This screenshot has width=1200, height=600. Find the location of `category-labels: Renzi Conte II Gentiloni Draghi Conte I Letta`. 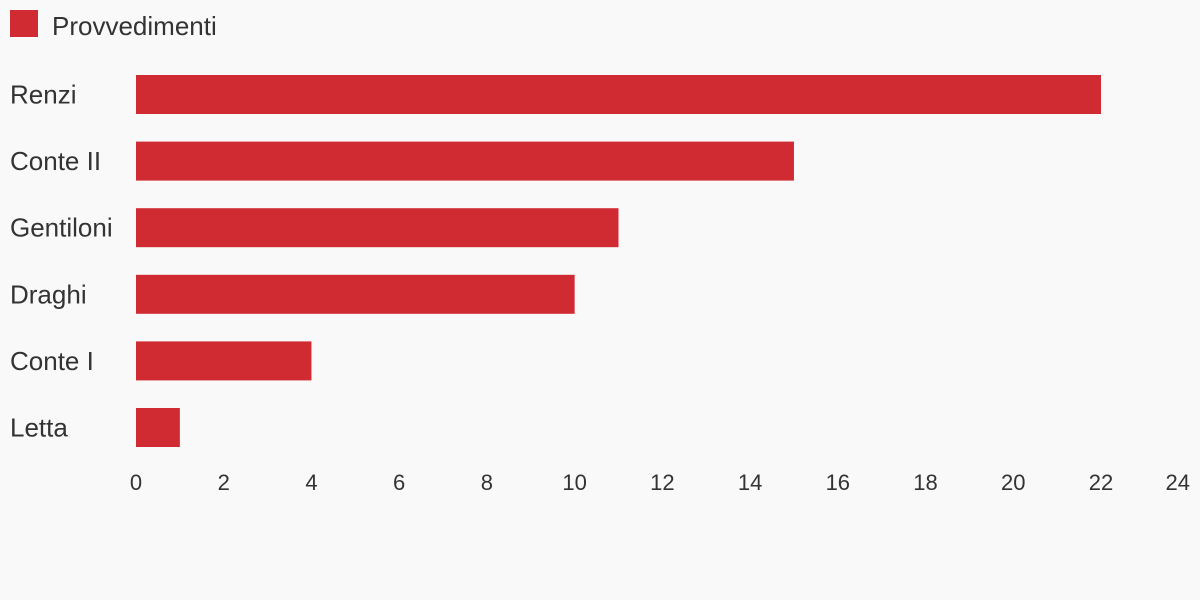

category-labels: Renzi Conte II Gentiloni Draghi Conte I Letta is located at coordinates (61, 261).